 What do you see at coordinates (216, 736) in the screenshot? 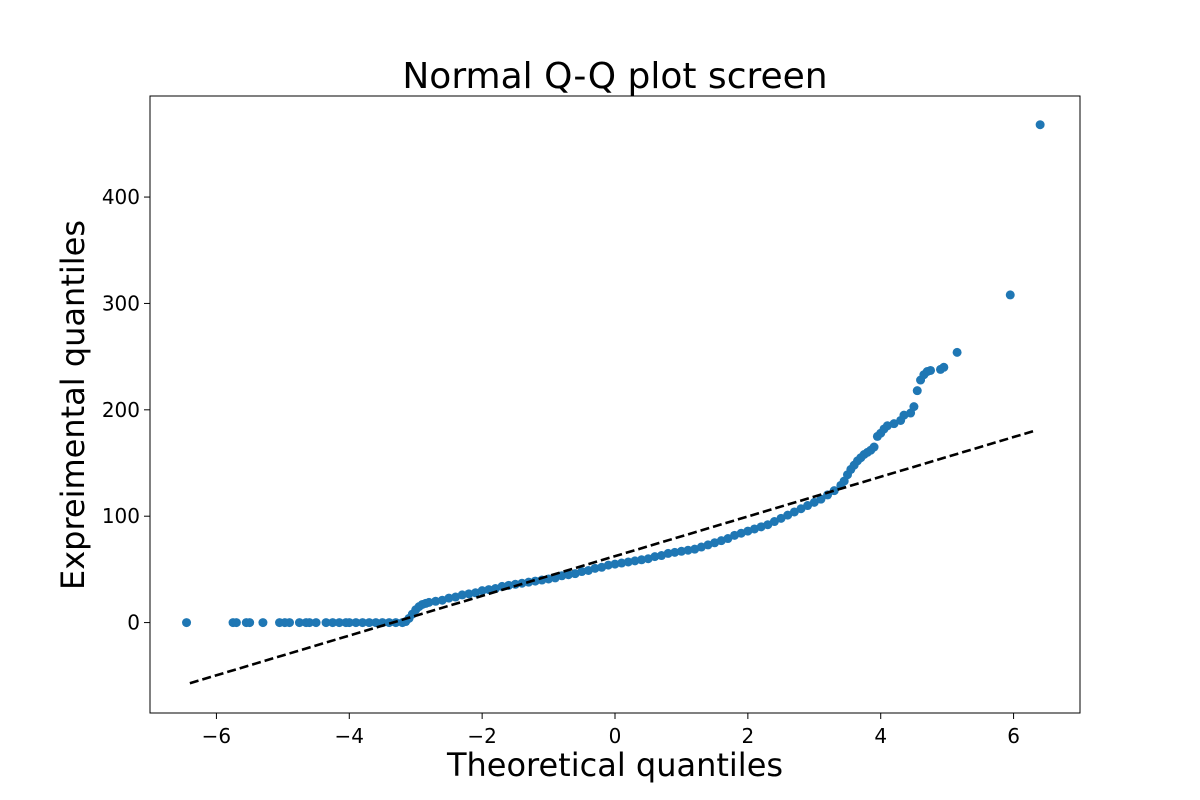
I see `x-tick-label: −6` at bounding box center [216, 736].